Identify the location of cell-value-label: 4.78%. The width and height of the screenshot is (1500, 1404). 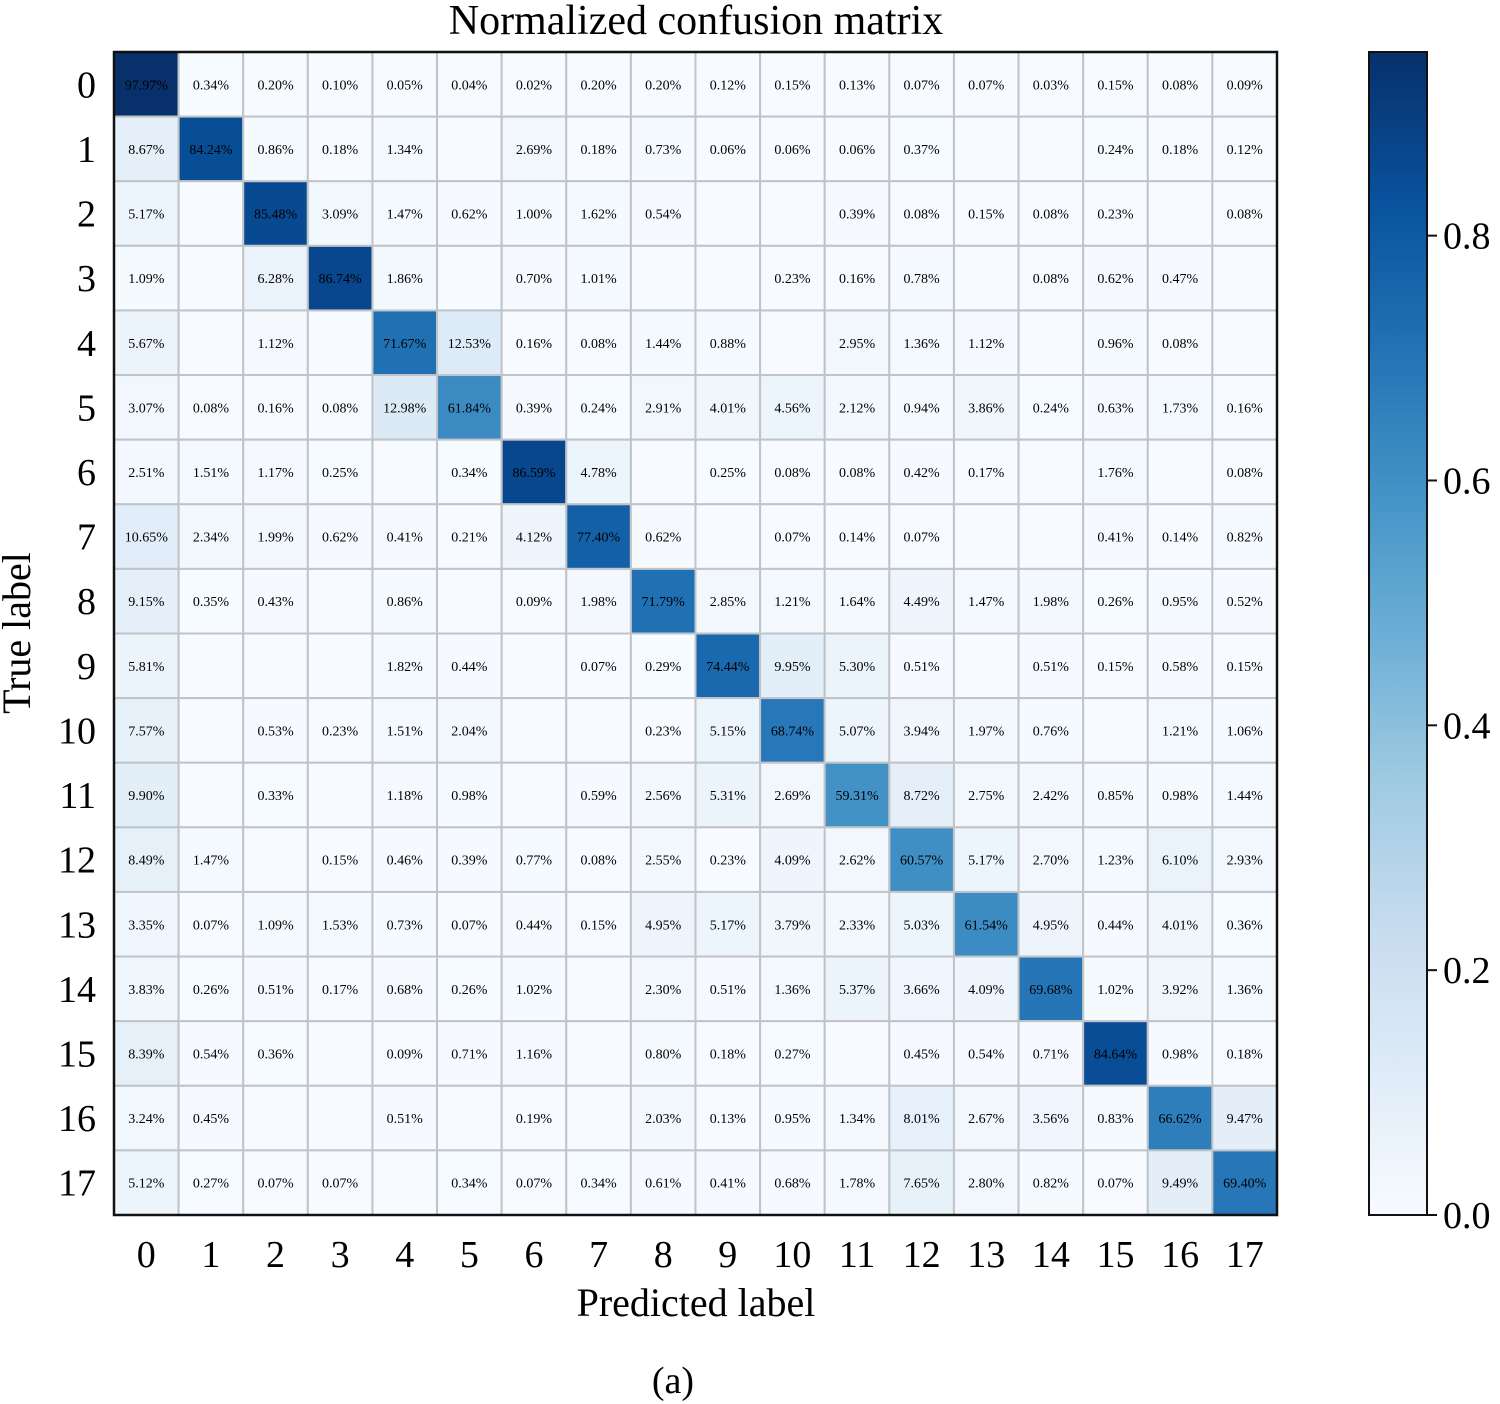
(598, 473).